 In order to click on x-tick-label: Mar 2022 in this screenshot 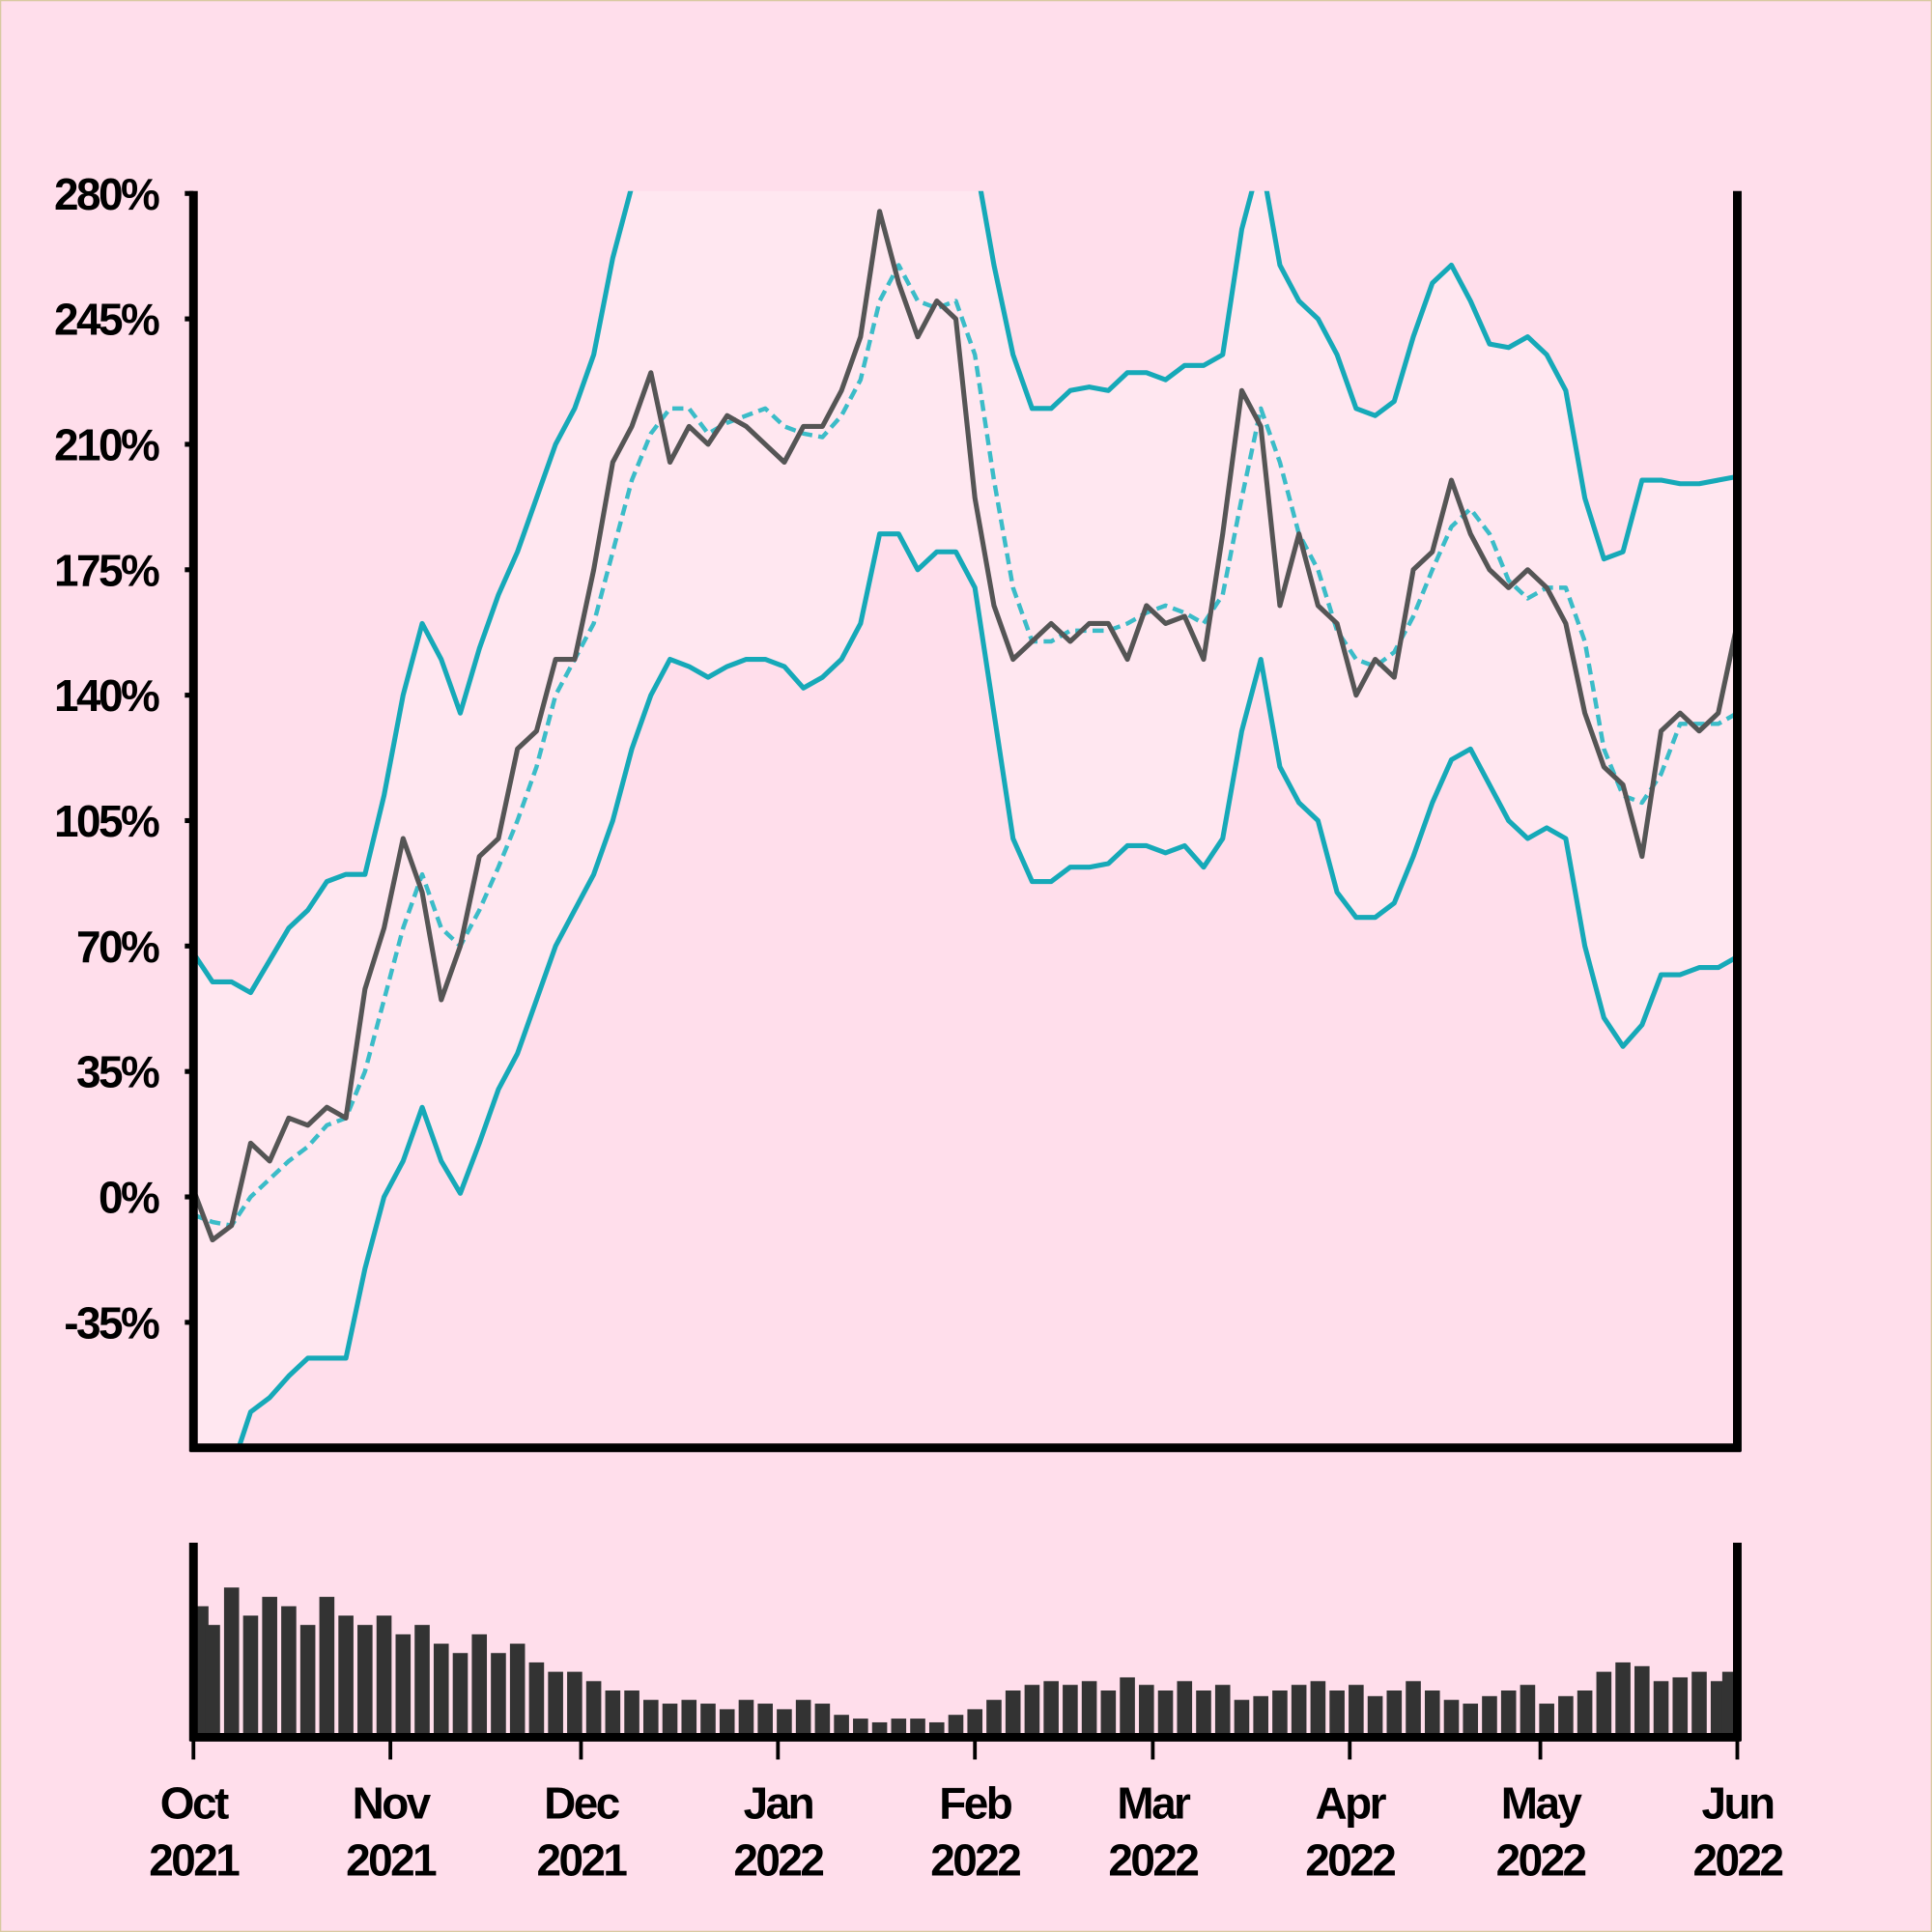, I will do `click(1153, 1832)`.